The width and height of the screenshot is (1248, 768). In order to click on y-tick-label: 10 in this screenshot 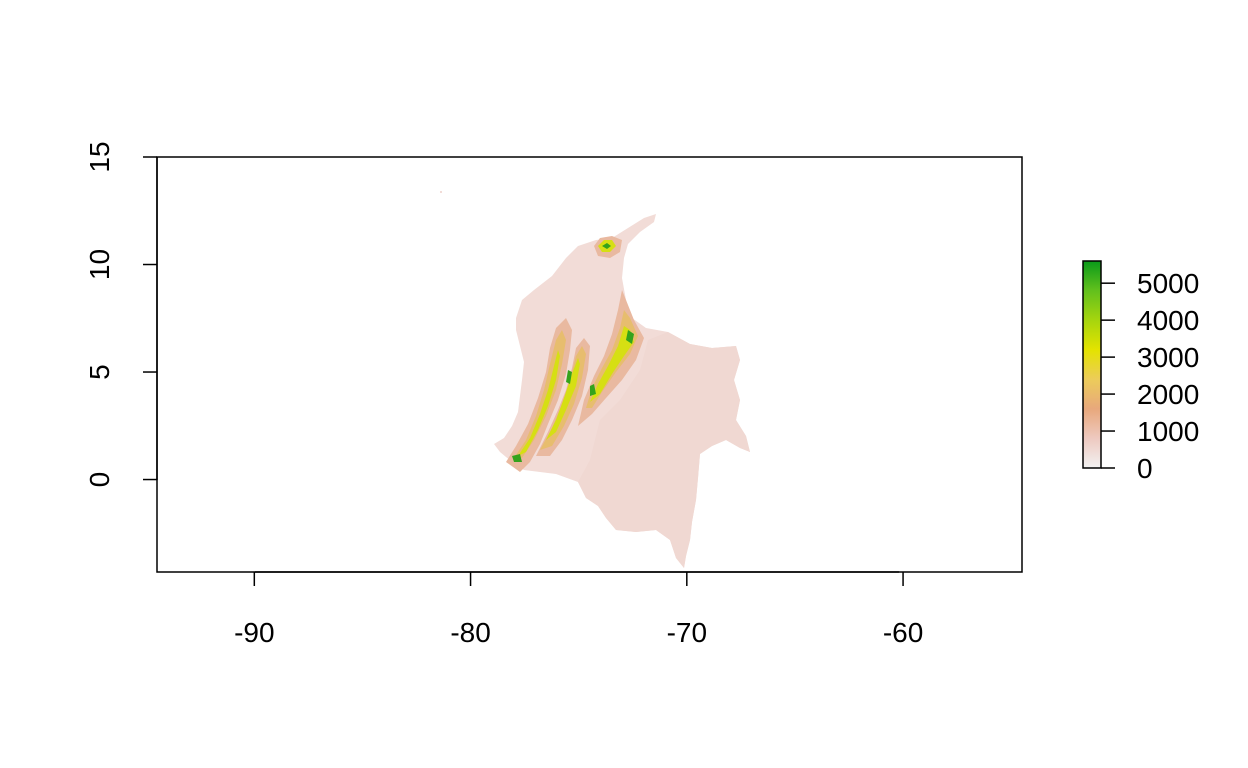, I will do `click(99, 264)`.